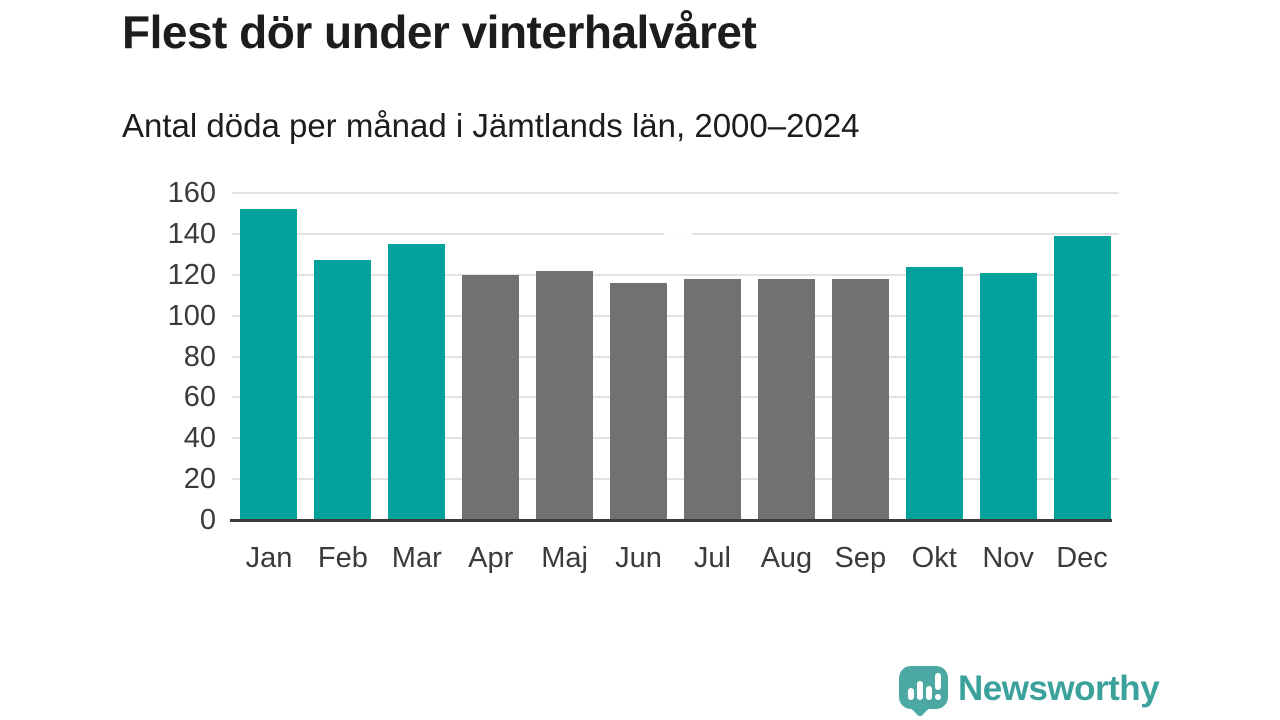 This screenshot has width=1280, height=720. What do you see at coordinates (860, 558) in the screenshot?
I see `x-tick-label-sep: Sep` at bounding box center [860, 558].